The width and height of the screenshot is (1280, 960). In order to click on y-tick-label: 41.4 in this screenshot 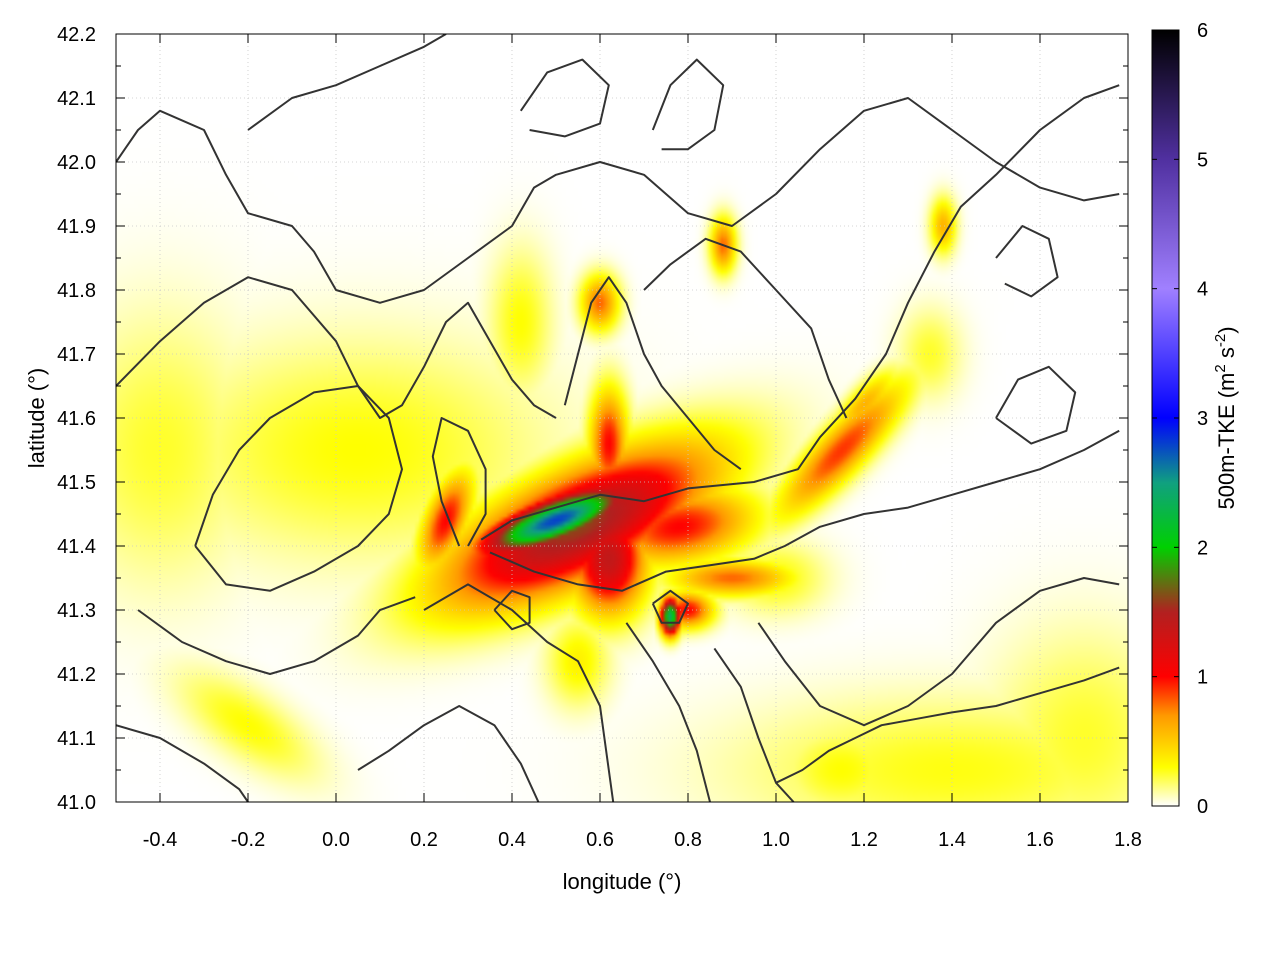, I will do `click(76, 547)`.